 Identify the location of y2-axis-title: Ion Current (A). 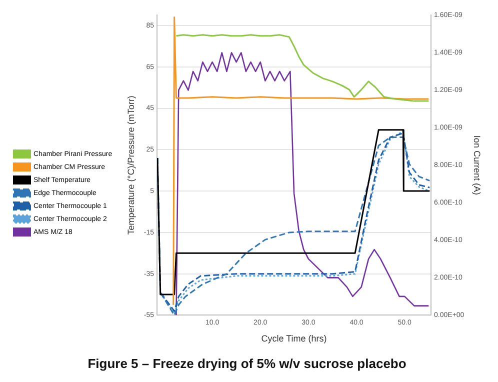
(477, 165).